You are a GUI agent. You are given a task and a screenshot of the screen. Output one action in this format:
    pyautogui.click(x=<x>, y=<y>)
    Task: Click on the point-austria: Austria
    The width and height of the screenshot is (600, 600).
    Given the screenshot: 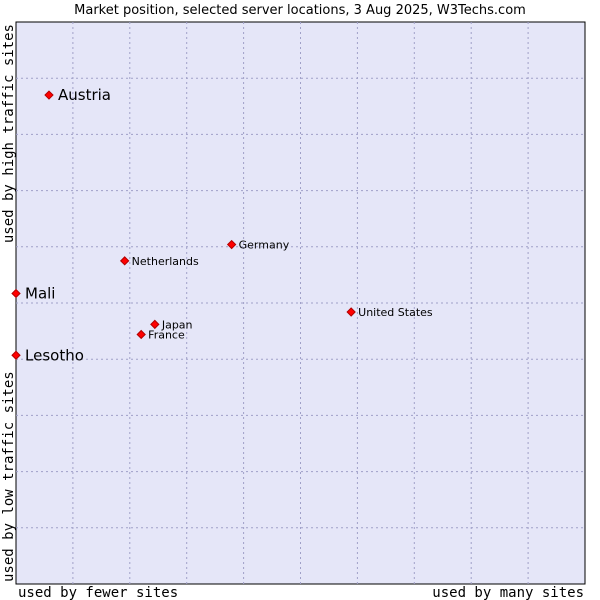 What is the action you would take?
    pyautogui.click(x=77, y=95)
    